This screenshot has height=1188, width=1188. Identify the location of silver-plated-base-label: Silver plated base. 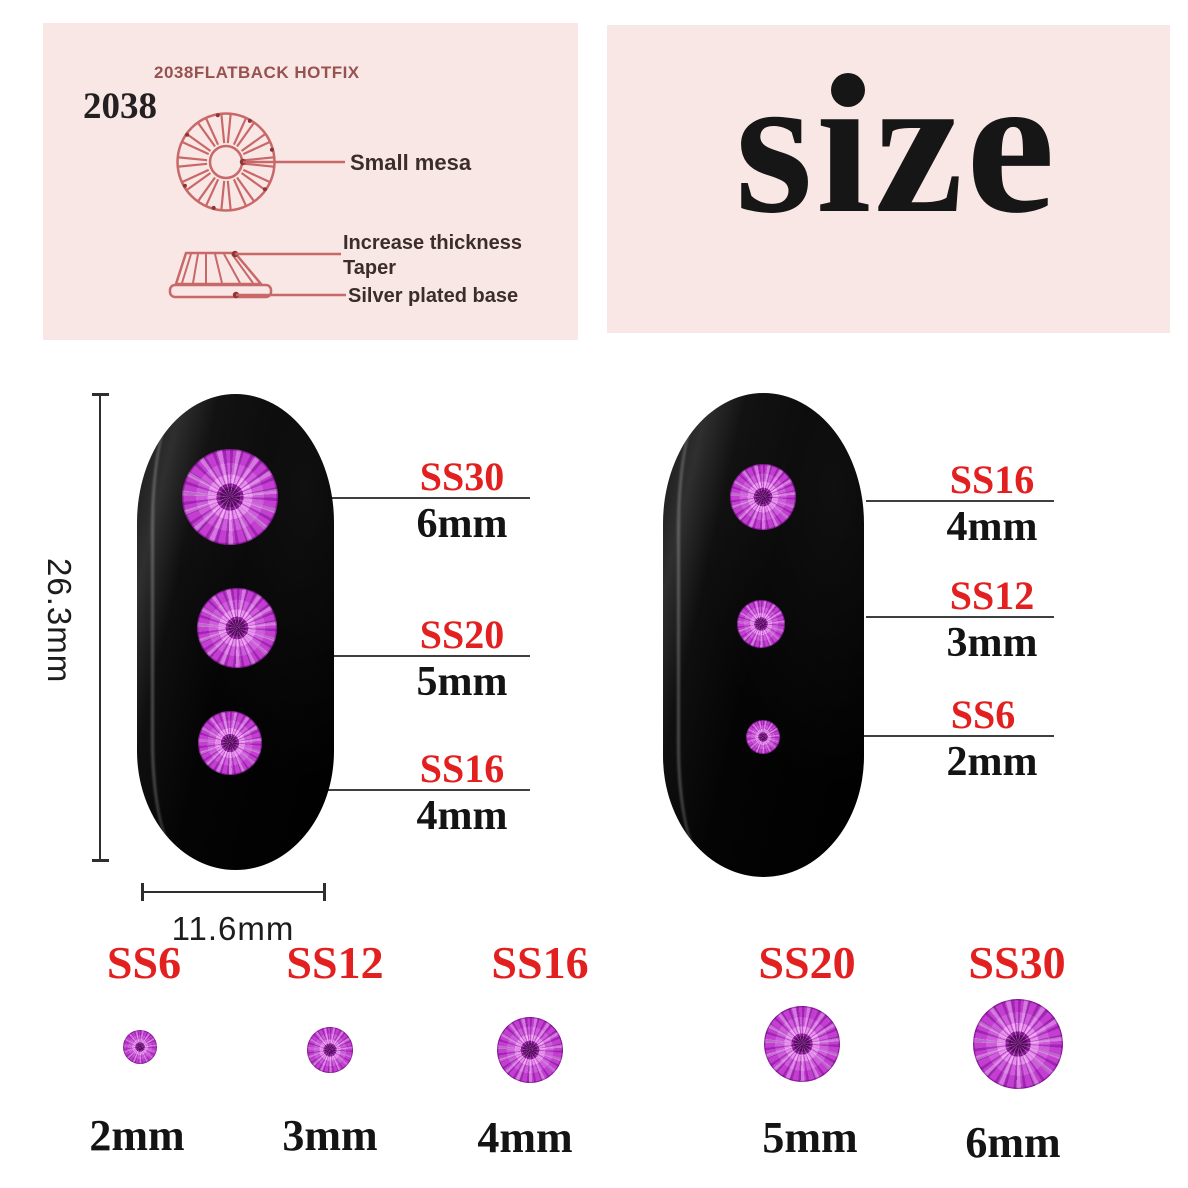
(433, 296).